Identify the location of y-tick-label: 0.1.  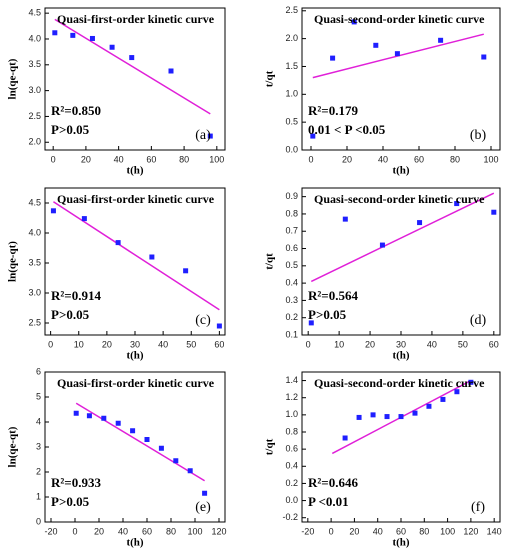
(291, 334).